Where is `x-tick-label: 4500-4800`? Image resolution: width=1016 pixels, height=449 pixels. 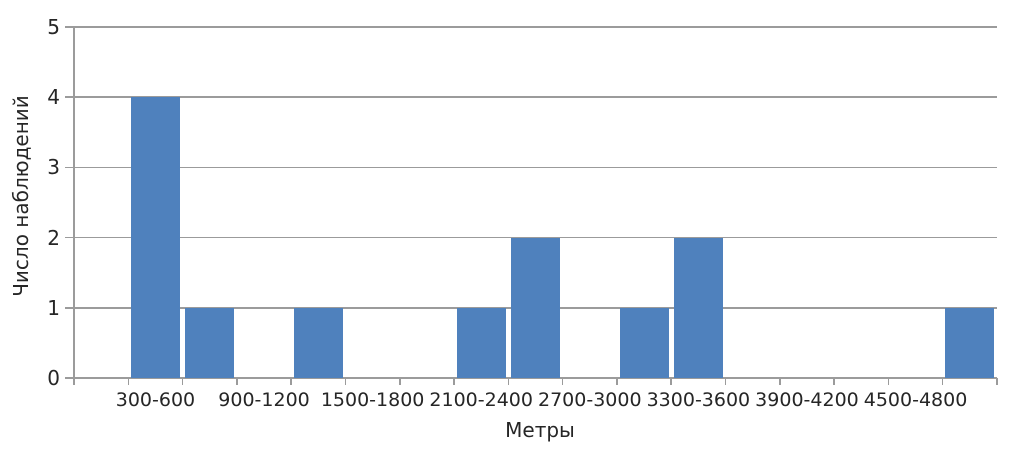
x-tick-label: 4500-4800 is located at coordinates (915, 400).